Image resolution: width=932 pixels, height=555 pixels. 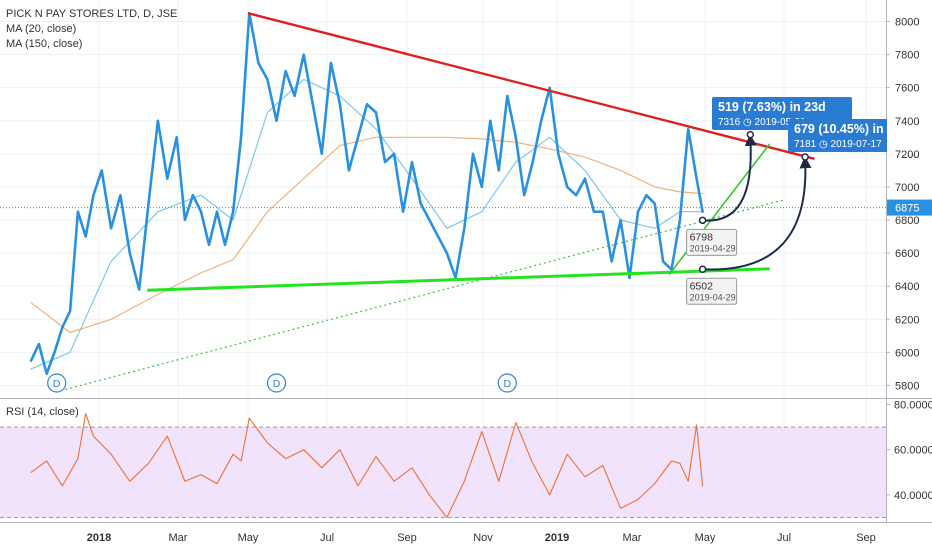 I want to click on y-tick-label: 6400, so click(x=907, y=287).